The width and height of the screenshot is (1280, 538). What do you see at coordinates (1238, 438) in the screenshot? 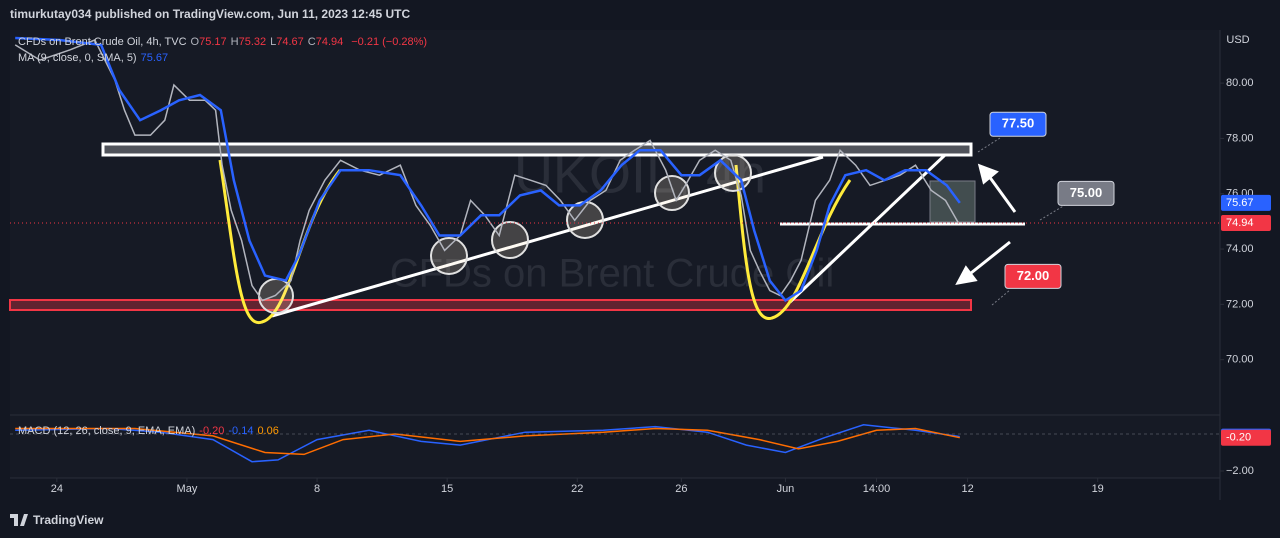
I see `indicator-tag-label: -0.20` at bounding box center [1238, 438].